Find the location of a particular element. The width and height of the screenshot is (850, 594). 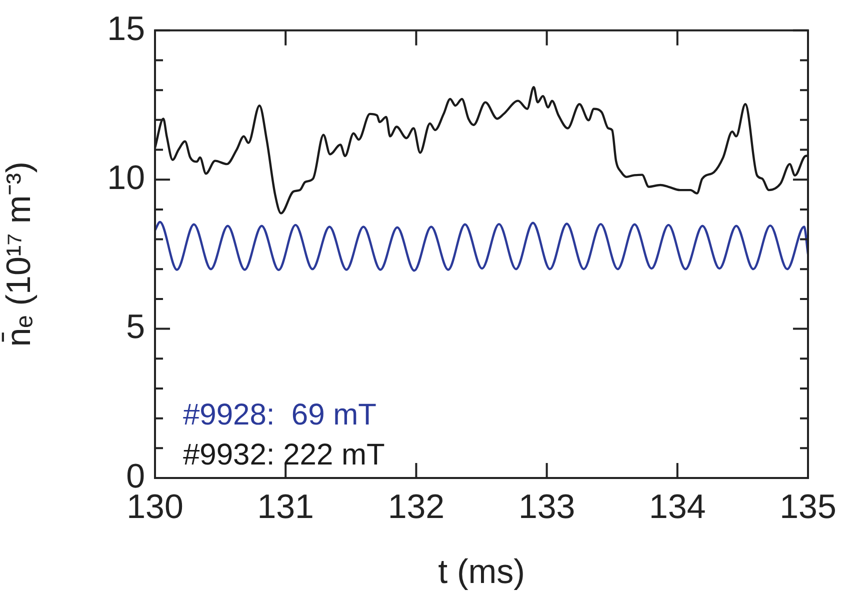

y-tick-label: 15 is located at coordinates (126, 29).